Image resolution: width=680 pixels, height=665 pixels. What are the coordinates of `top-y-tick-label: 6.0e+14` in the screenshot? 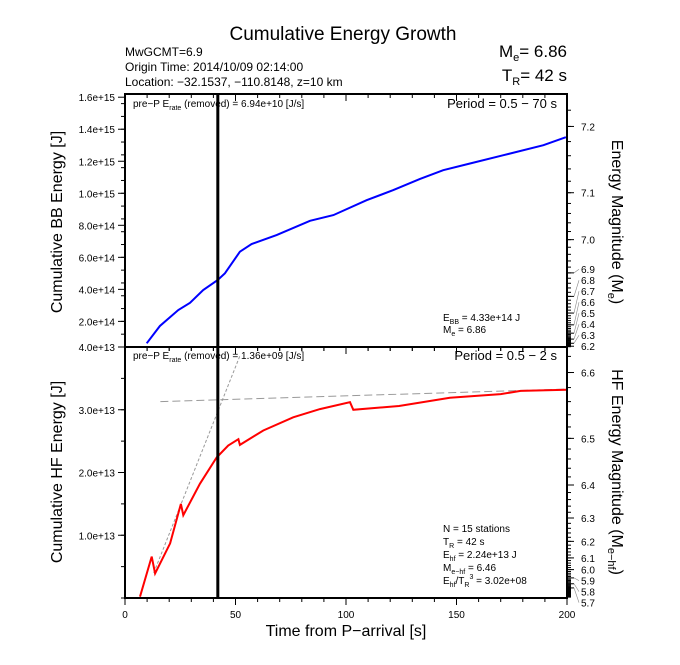 It's located at (97, 258).